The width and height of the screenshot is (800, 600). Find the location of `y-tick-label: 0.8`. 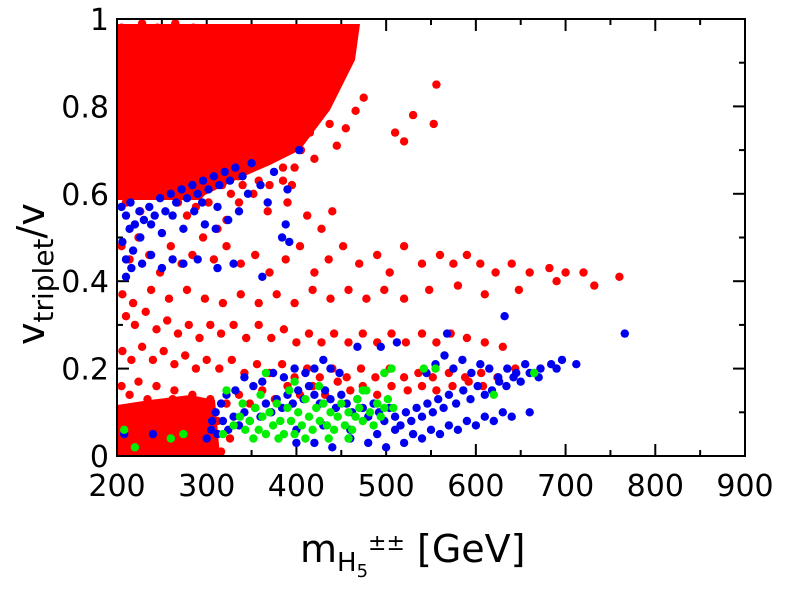

y-tick-label: 0.8 is located at coordinates (85, 107).